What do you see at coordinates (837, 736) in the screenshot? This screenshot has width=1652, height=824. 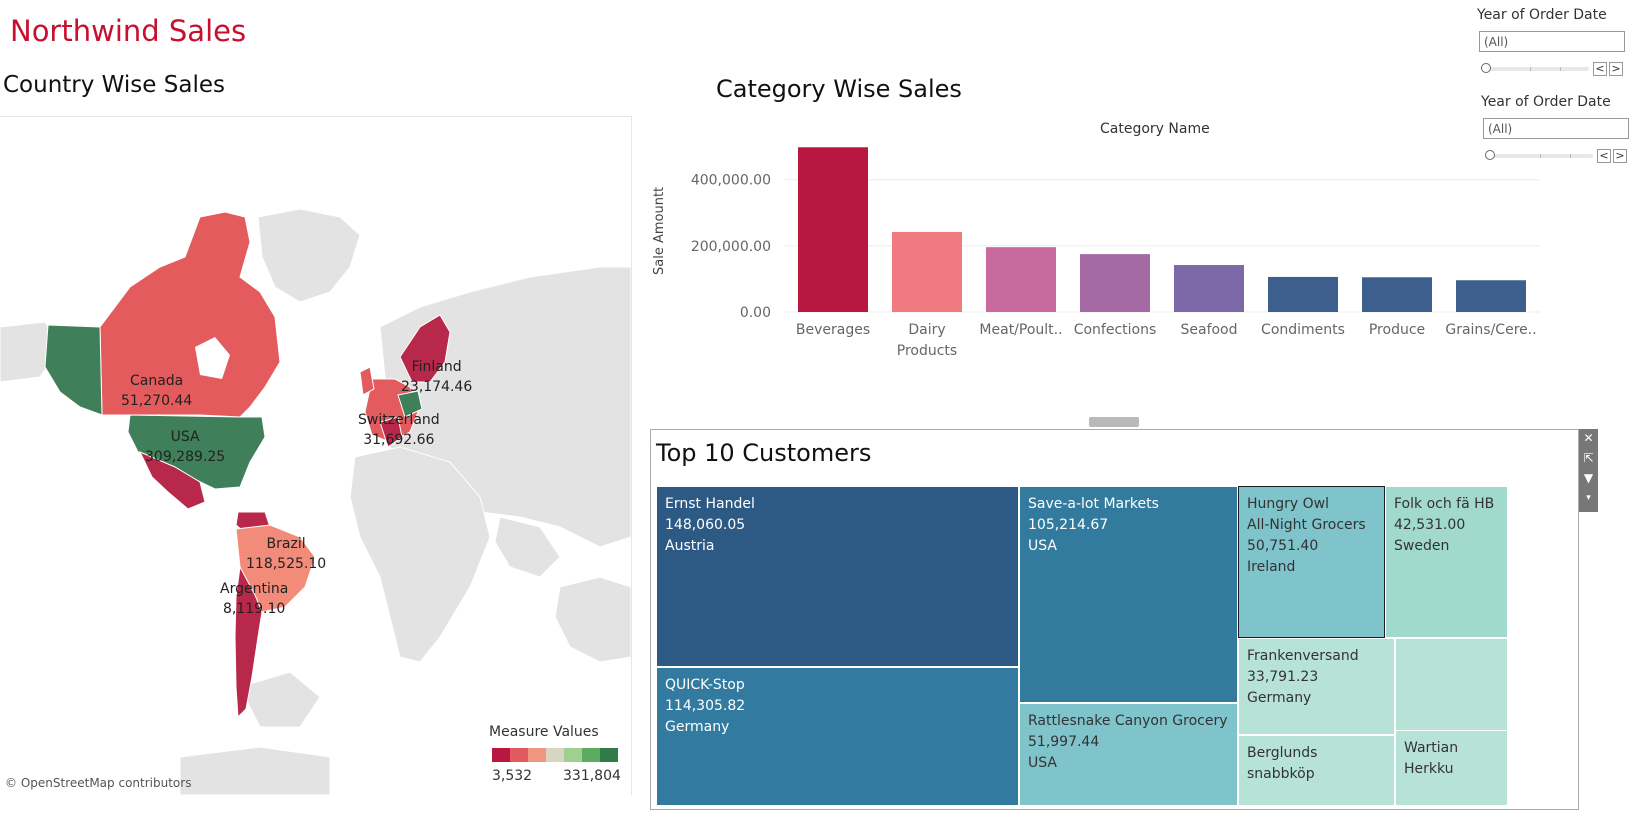 I see `treemap-tile: QUICK-Stop 114,305.82 Germany` at bounding box center [837, 736].